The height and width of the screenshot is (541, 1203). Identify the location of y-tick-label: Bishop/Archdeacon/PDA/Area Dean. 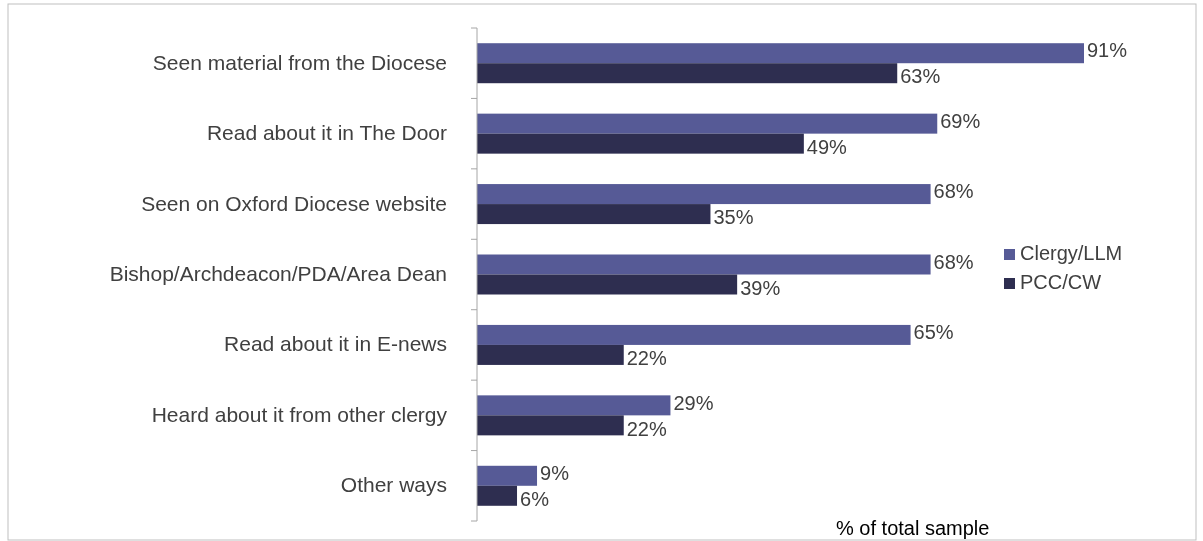
(278, 274).